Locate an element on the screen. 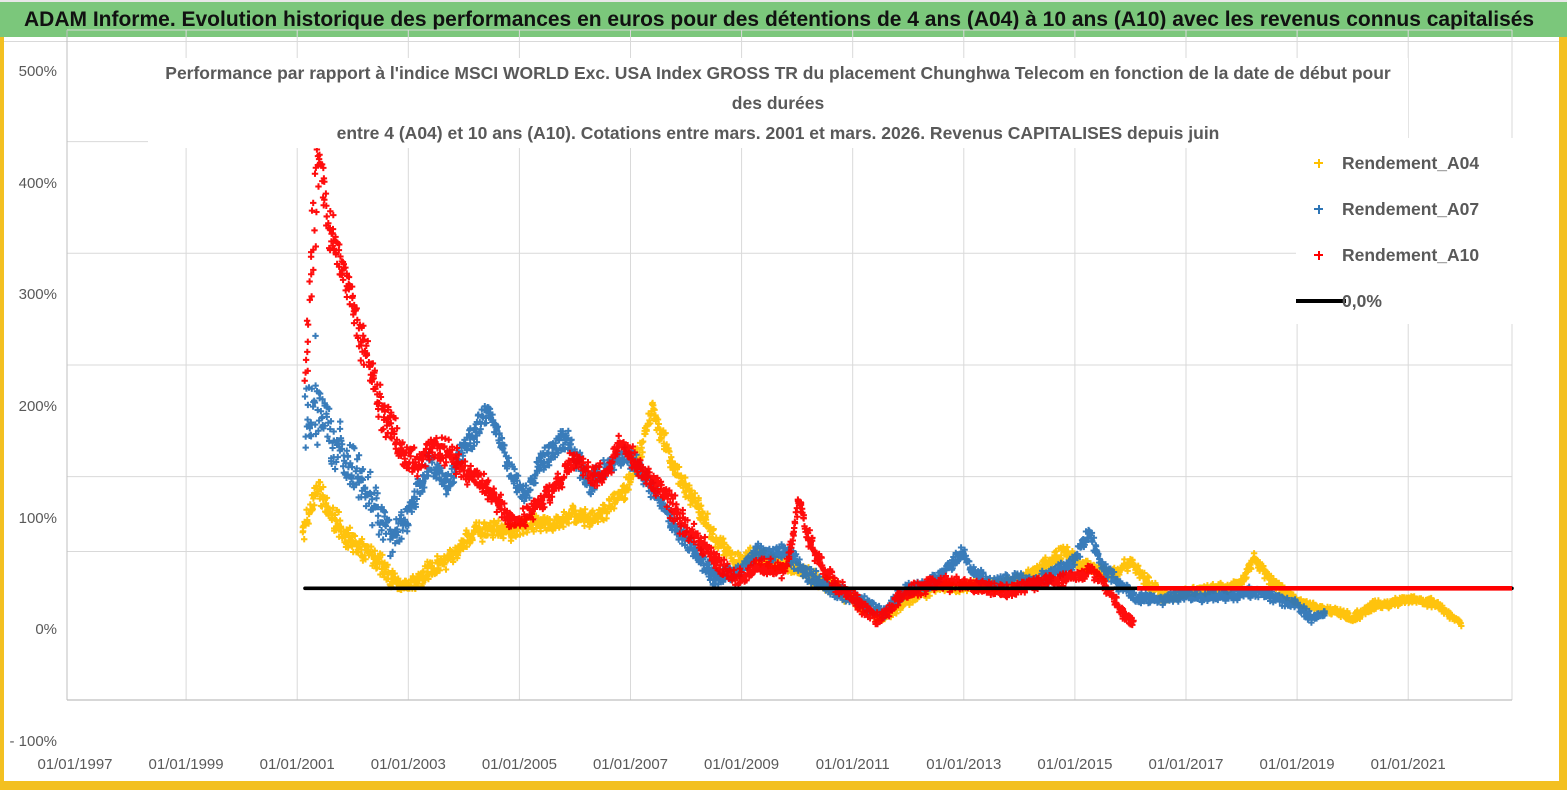 The image size is (1567, 790). frame-left-border is located at coordinates (2, 413).